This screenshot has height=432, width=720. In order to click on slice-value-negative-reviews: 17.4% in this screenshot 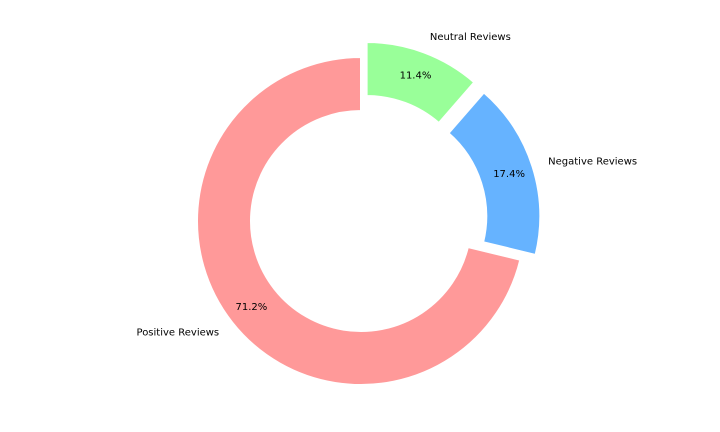, I will do `click(509, 174)`.